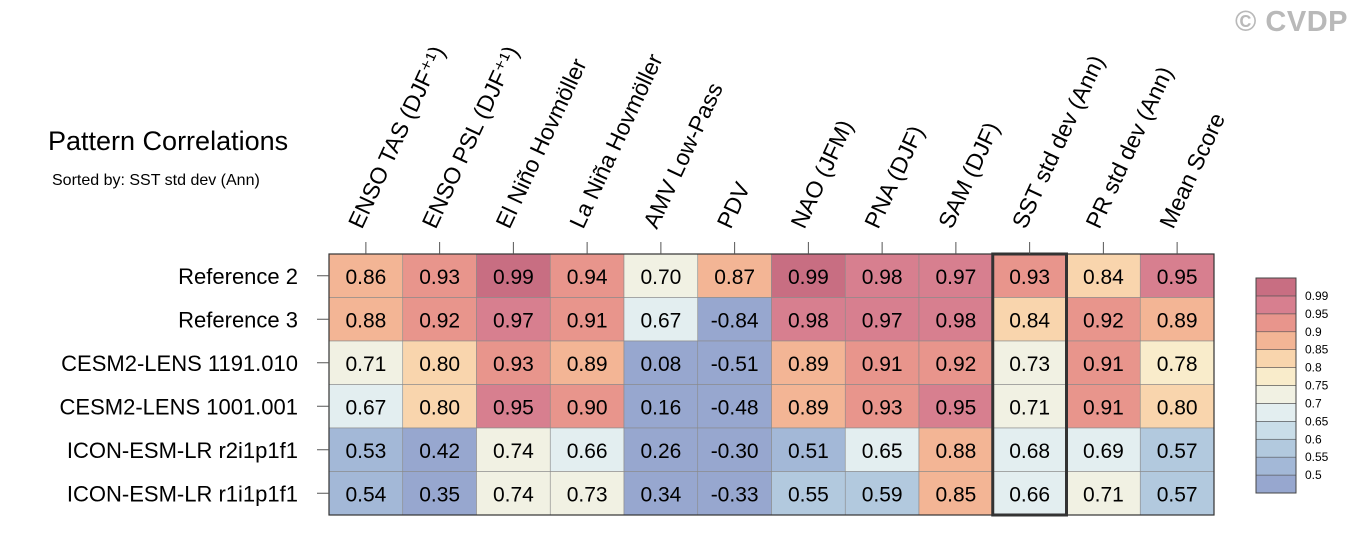 The width and height of the screenshot is (1360, 539). Describe the element at coordinates (238, 276) in the screenshot. I see `row-label: Reference 2` at that location.